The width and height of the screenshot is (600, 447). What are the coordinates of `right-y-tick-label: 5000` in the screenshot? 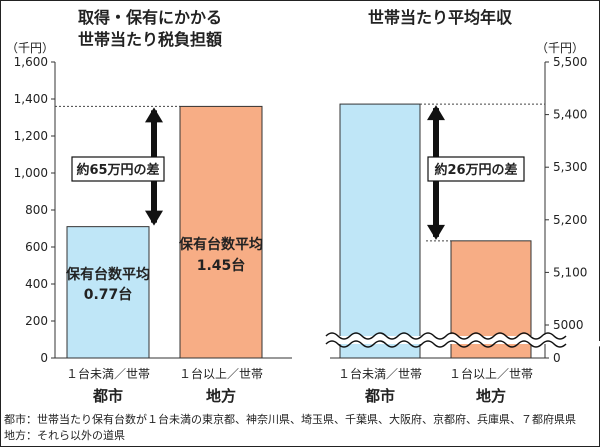 It's located at (568, 325).